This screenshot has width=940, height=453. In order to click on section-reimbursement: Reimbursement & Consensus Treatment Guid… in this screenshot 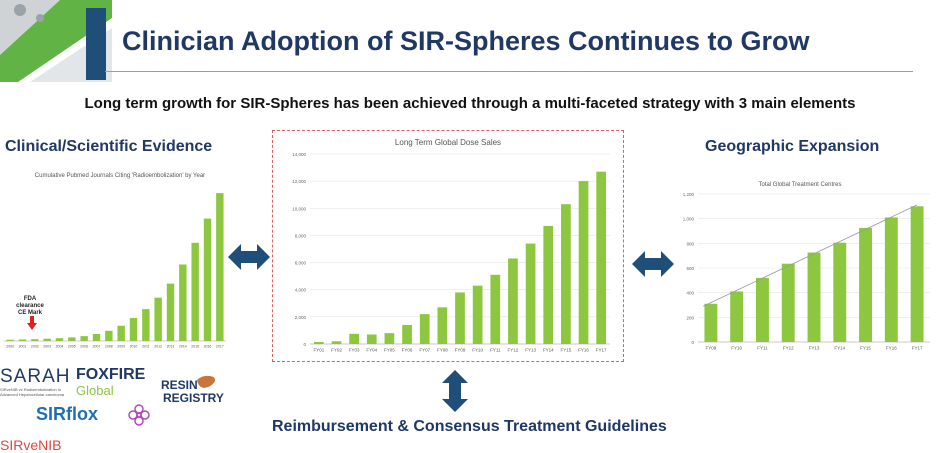, I will do `click(469, 426)`.